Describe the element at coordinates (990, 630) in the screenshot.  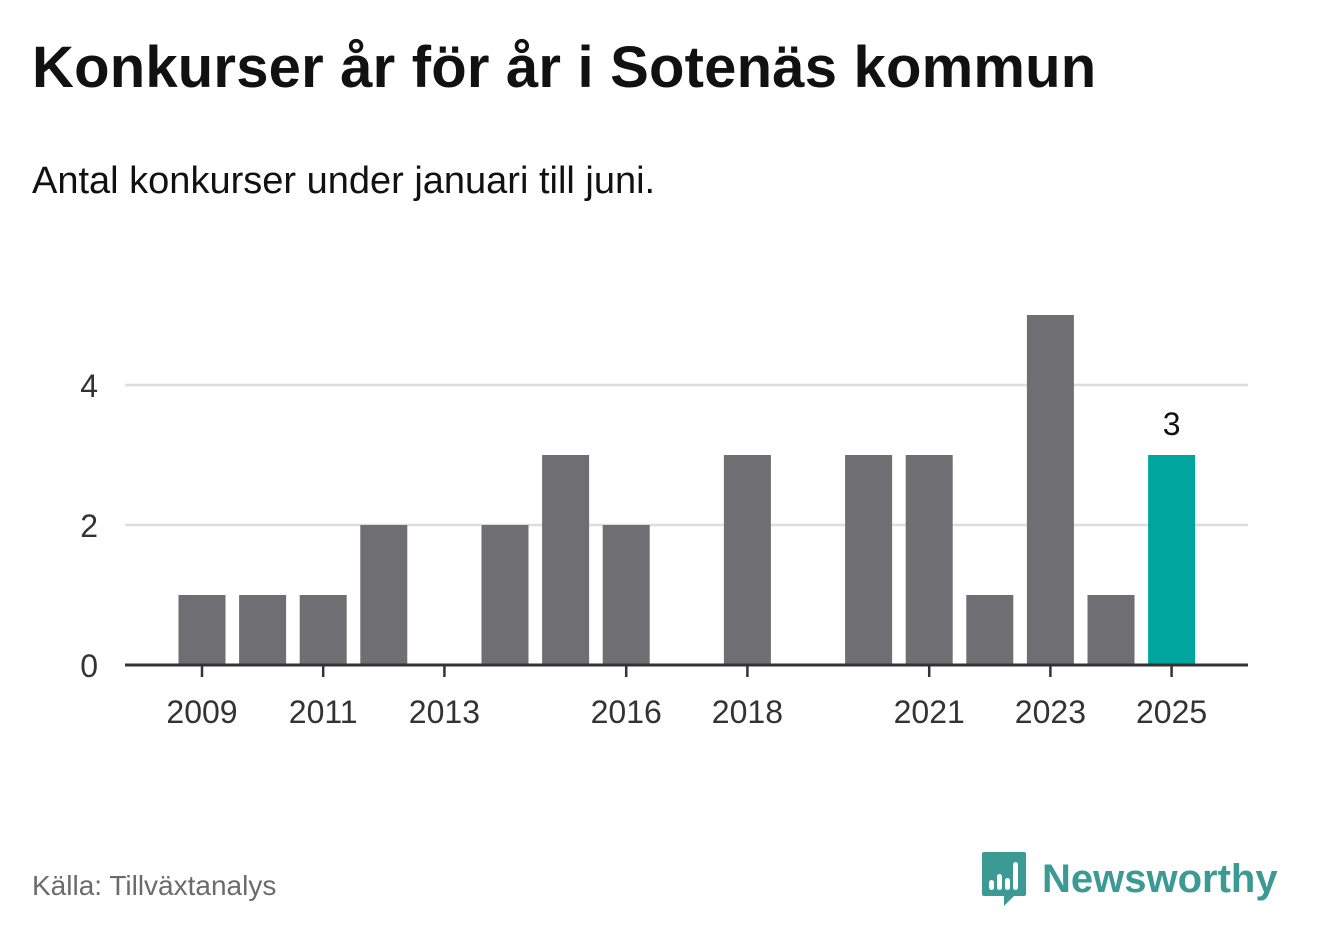
I see `bar-2022` at that location.